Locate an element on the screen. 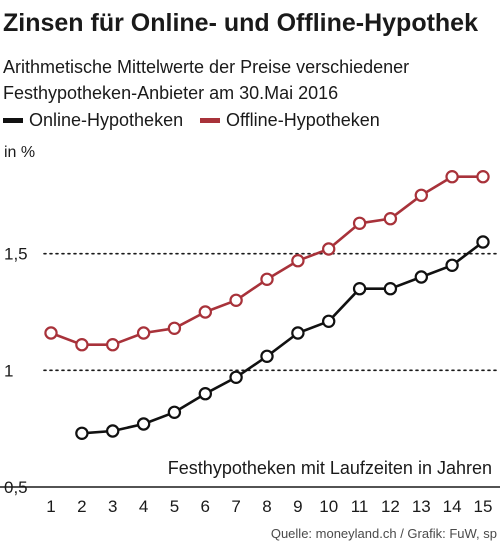  x-tick-label: 15 is located at coordinates (483, 506).